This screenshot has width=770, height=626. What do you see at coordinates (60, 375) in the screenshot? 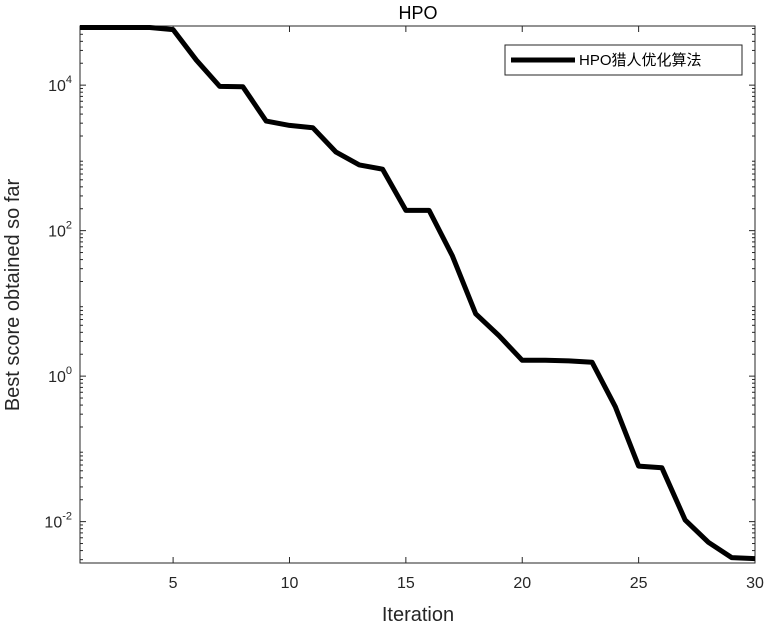
I see `y-tick-label: 10⁰` at bounding box center [60, 375].